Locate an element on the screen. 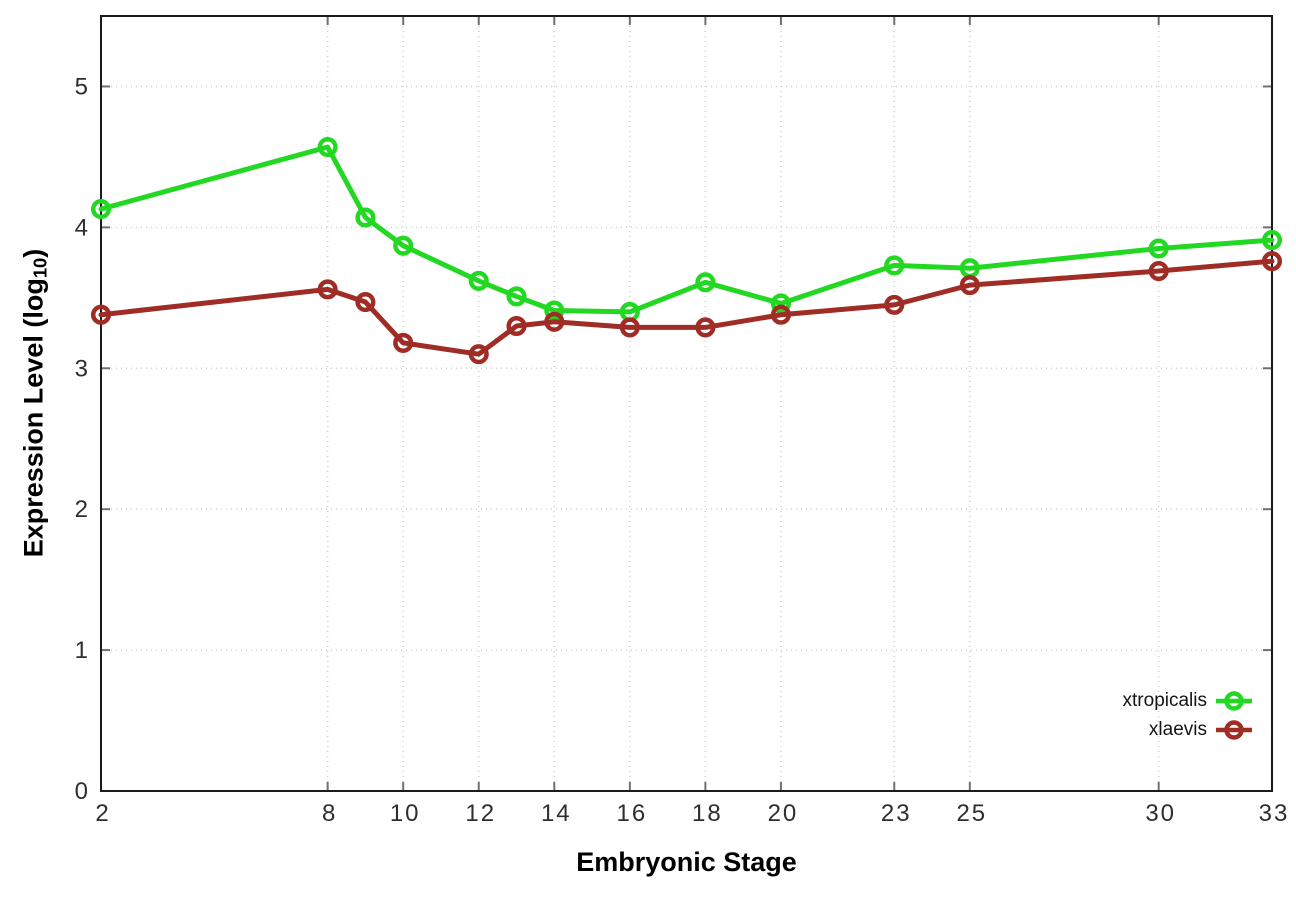 The width and height of the screenshot is (1296, 907). x-tick-label: 10 is located at coordinates (405, 813).